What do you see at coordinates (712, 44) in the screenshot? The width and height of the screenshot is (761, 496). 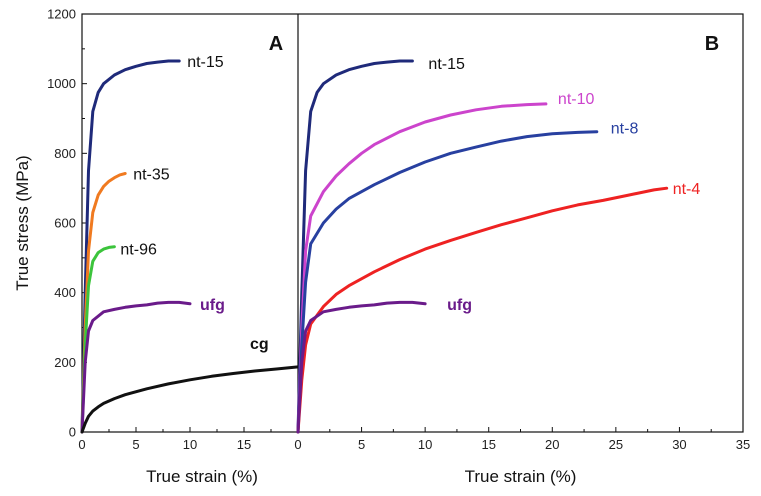 I see `panel-label: B` at bounding box center [712, 44].